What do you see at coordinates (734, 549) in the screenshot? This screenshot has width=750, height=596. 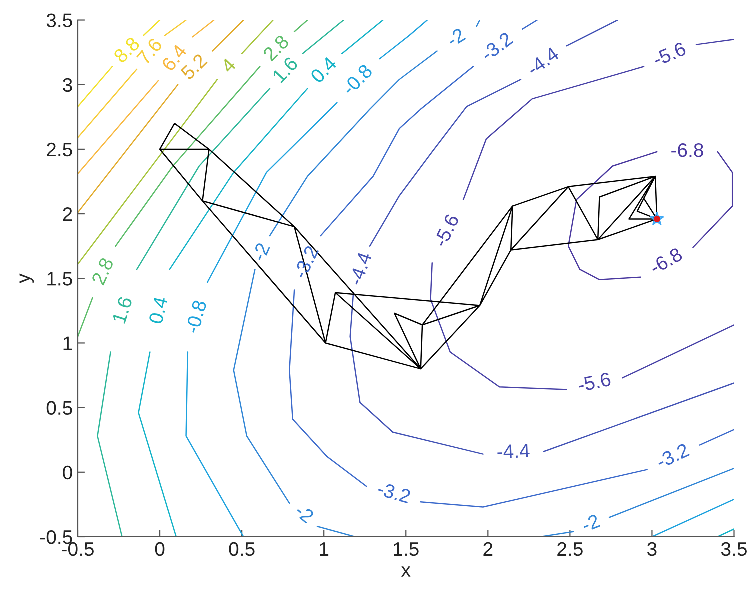 I see `x-tick-label: 3.5` at bounding box center [734, 549].